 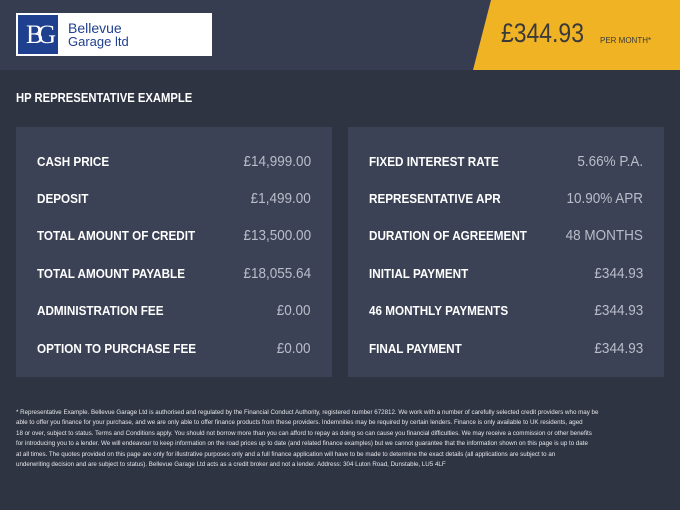 I want to click on finance-row: OPTION TO PURCHASE FEE £0.00, so click(x=174, y=348).